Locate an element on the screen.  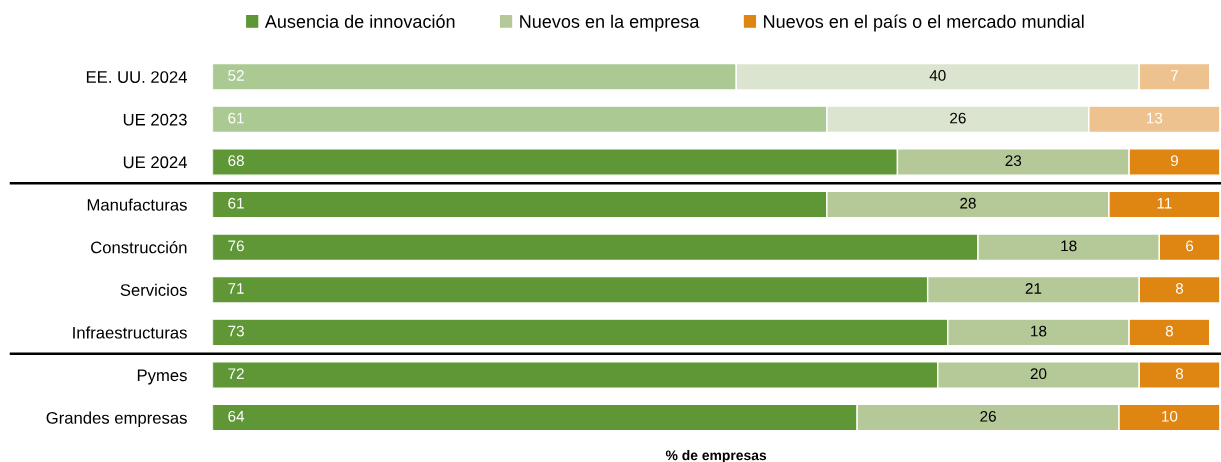
y-tick-label: EE. UU. 2024 is located at coordinates (136, 77).